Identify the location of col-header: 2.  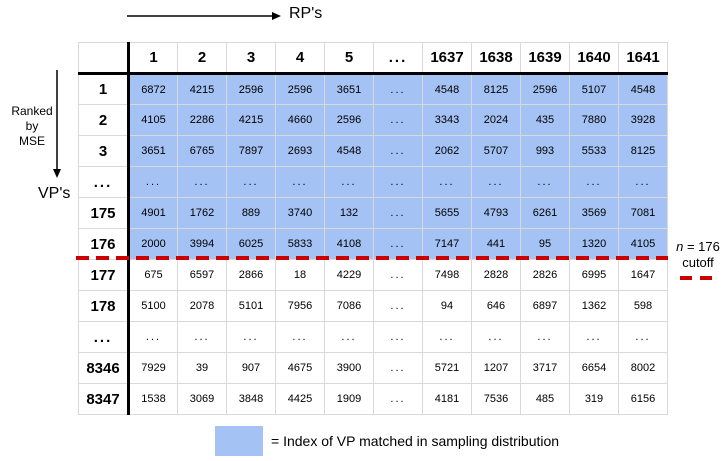
(202, 58).